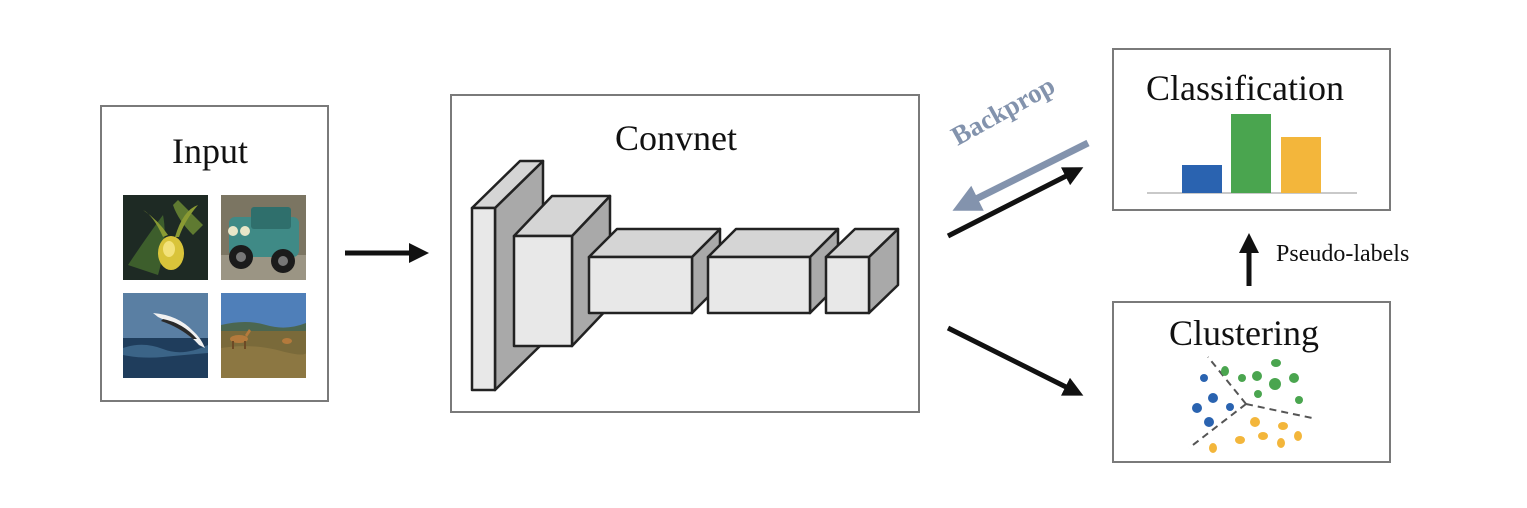  What do you see at coordinates (165, 335) in the screenshot?
I see `thumbnail-bird` at bounding box center [165, 335].